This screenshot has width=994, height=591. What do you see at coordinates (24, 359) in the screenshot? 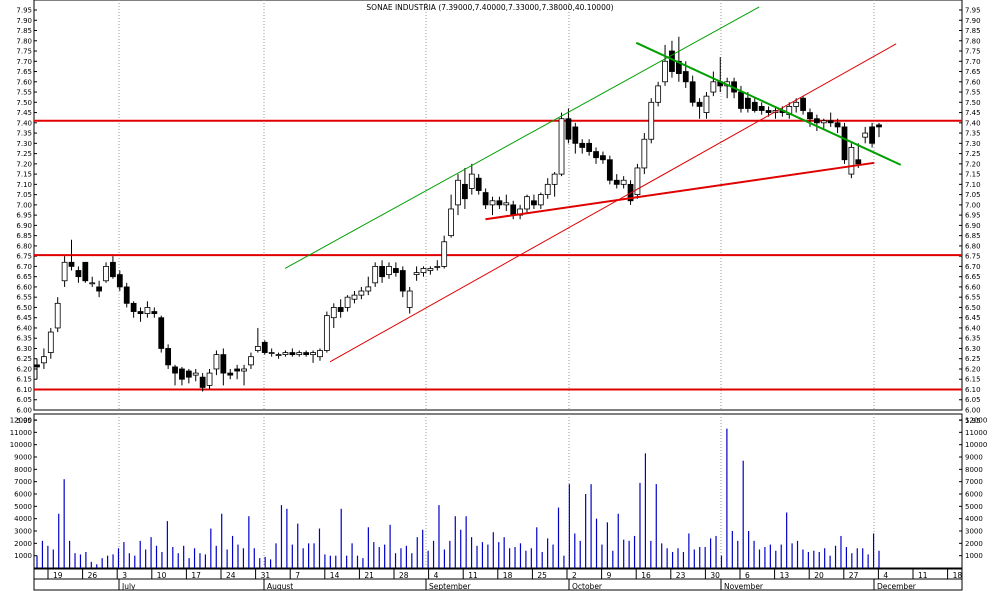
I see `price-tick-label-left: 6.25` at bounding box center [24, 359].